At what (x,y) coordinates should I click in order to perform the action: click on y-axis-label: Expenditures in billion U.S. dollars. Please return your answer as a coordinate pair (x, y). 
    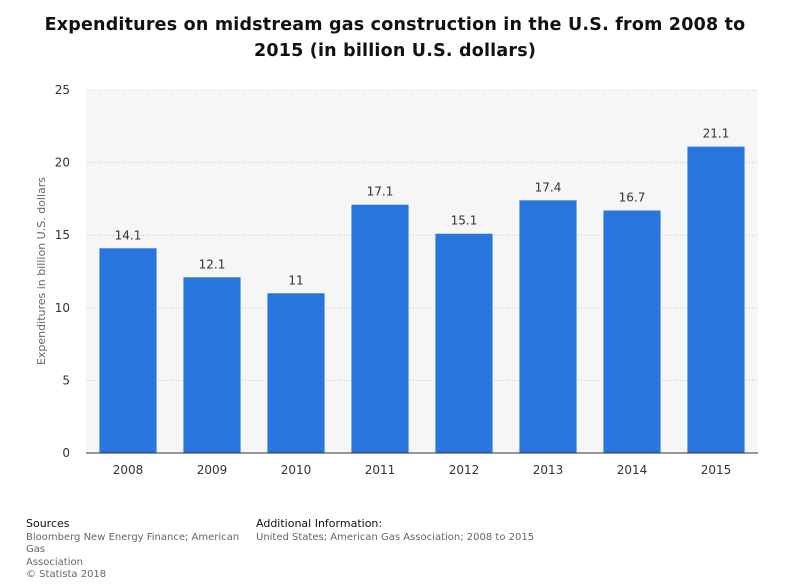
    Looking at the image, I should click on (41, 271).